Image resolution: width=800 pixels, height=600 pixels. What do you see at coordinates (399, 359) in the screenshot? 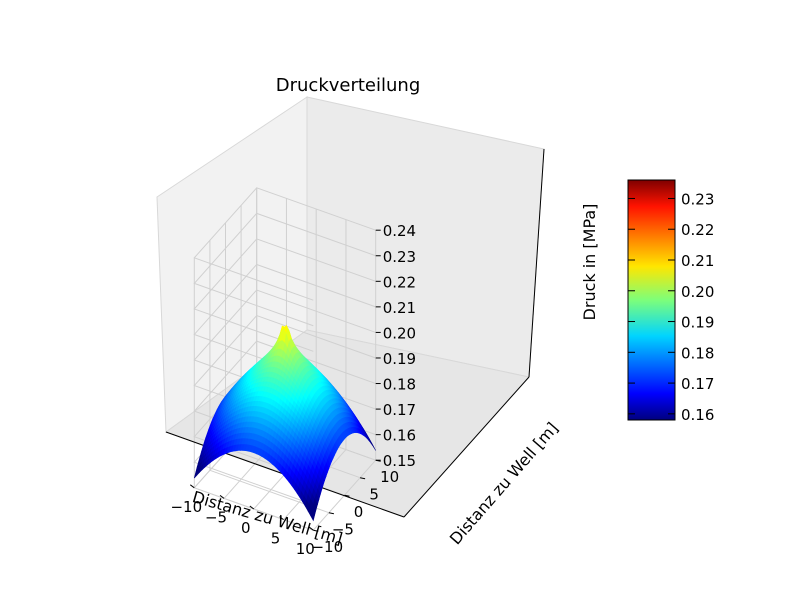
I see `z-tick-label: 0.19` at bounding box center [399, 359].